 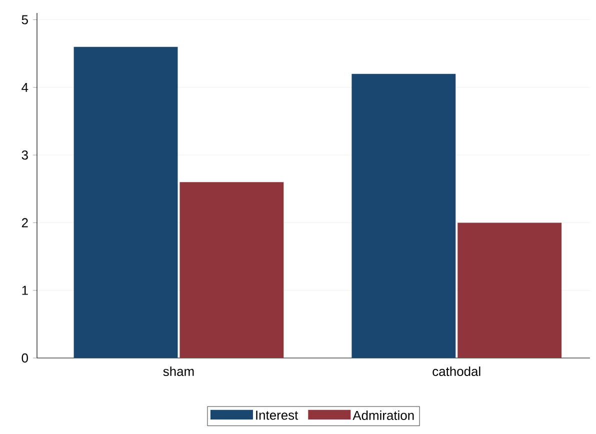 What do you see at coordinates (25, 155) in the screenshot?
I see `y-tick-label: 3` at bounding box center [25, 155].